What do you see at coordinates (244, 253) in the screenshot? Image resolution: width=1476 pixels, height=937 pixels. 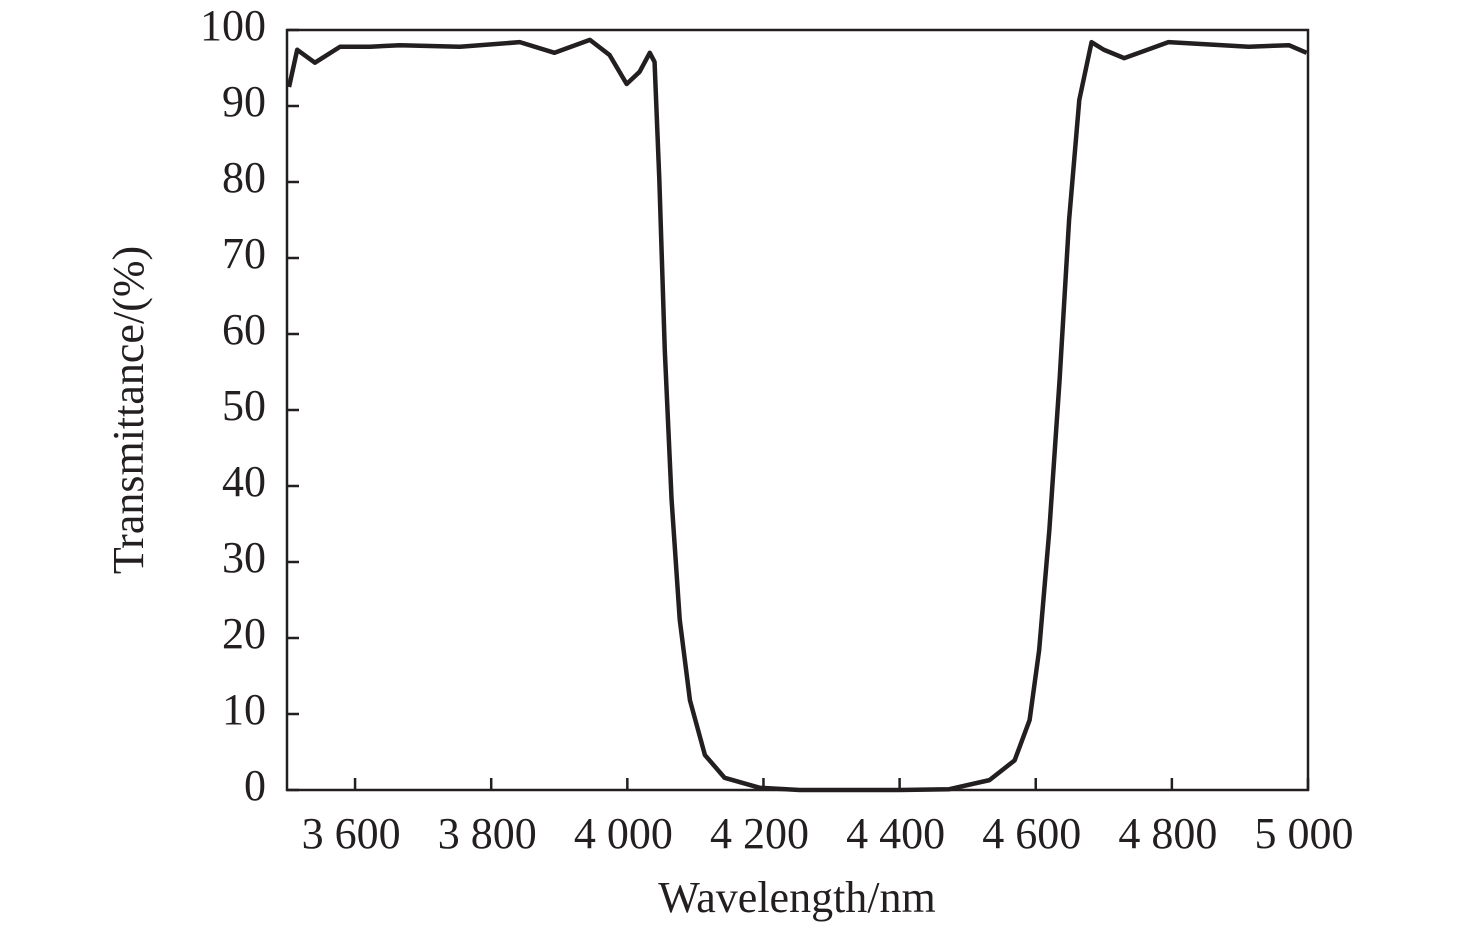 I see `y-tick-label: 70` at bounding box center [244, 253].